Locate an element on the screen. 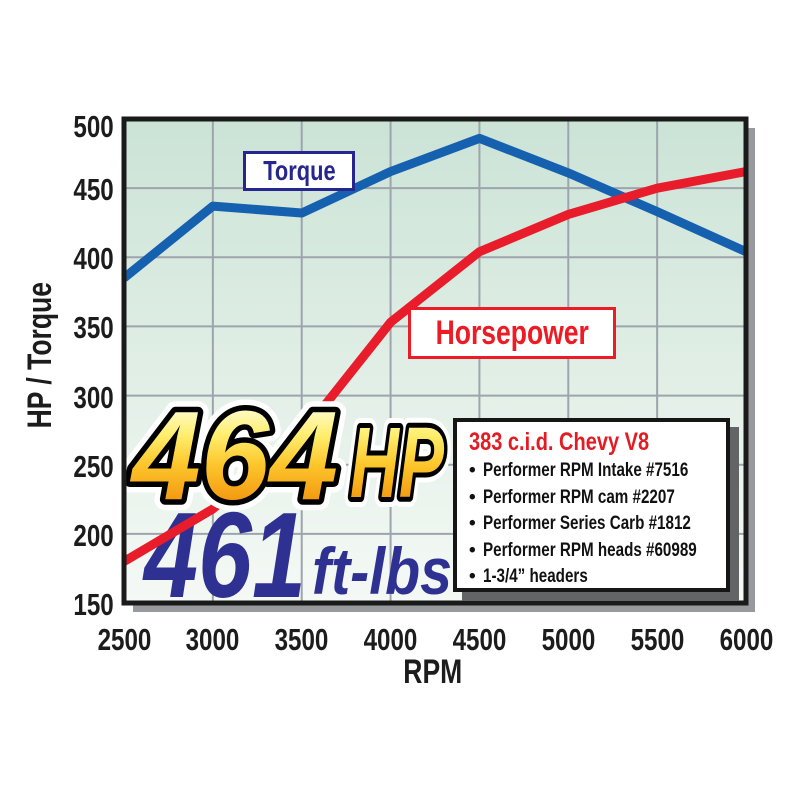 The image size is (800, 800). info-item: • Performer RPM Intake #7516 is located at coordinates (592, 471).